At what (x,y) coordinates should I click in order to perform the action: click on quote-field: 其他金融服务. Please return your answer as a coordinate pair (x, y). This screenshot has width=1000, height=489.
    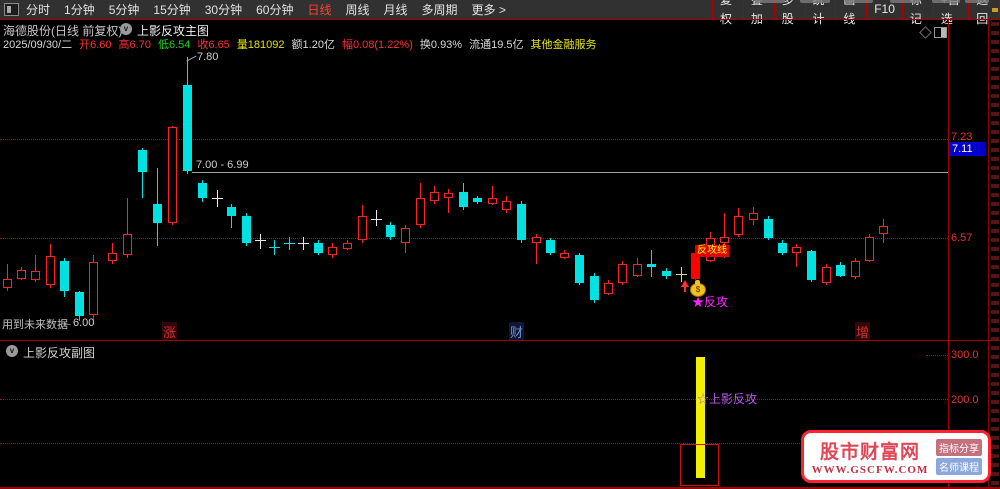
    Looking at the image, I should click on (563, 45).